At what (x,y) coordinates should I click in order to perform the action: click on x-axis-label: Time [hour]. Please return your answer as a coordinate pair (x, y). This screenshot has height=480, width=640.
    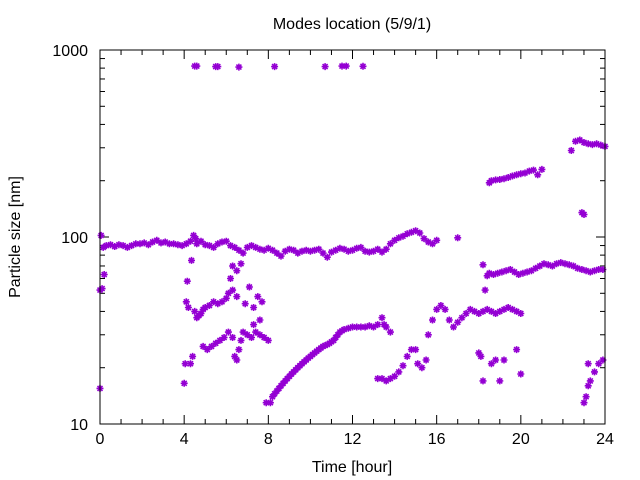
    Looking at the image, I should click on (352, 467).